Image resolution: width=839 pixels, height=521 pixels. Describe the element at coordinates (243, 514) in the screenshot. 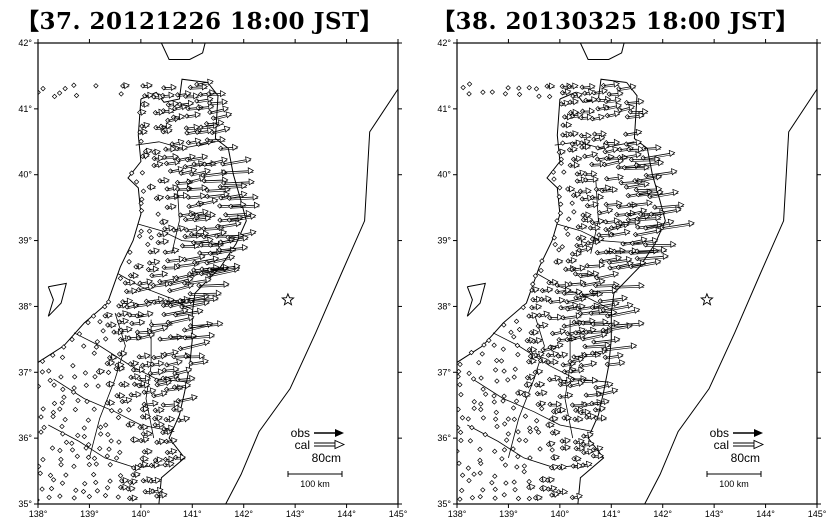

I see `lon-tick-label: 142°` at that location.